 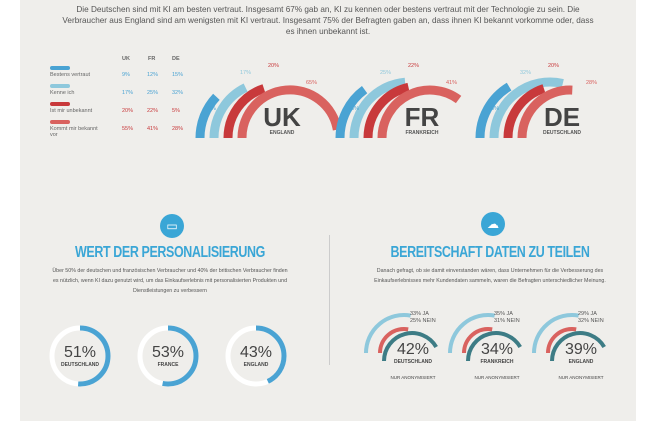 What do you see at coordinates (422, 133) in the screenshot?
I see `country-name: FRANKREICH` at bounding box center [422, 133].